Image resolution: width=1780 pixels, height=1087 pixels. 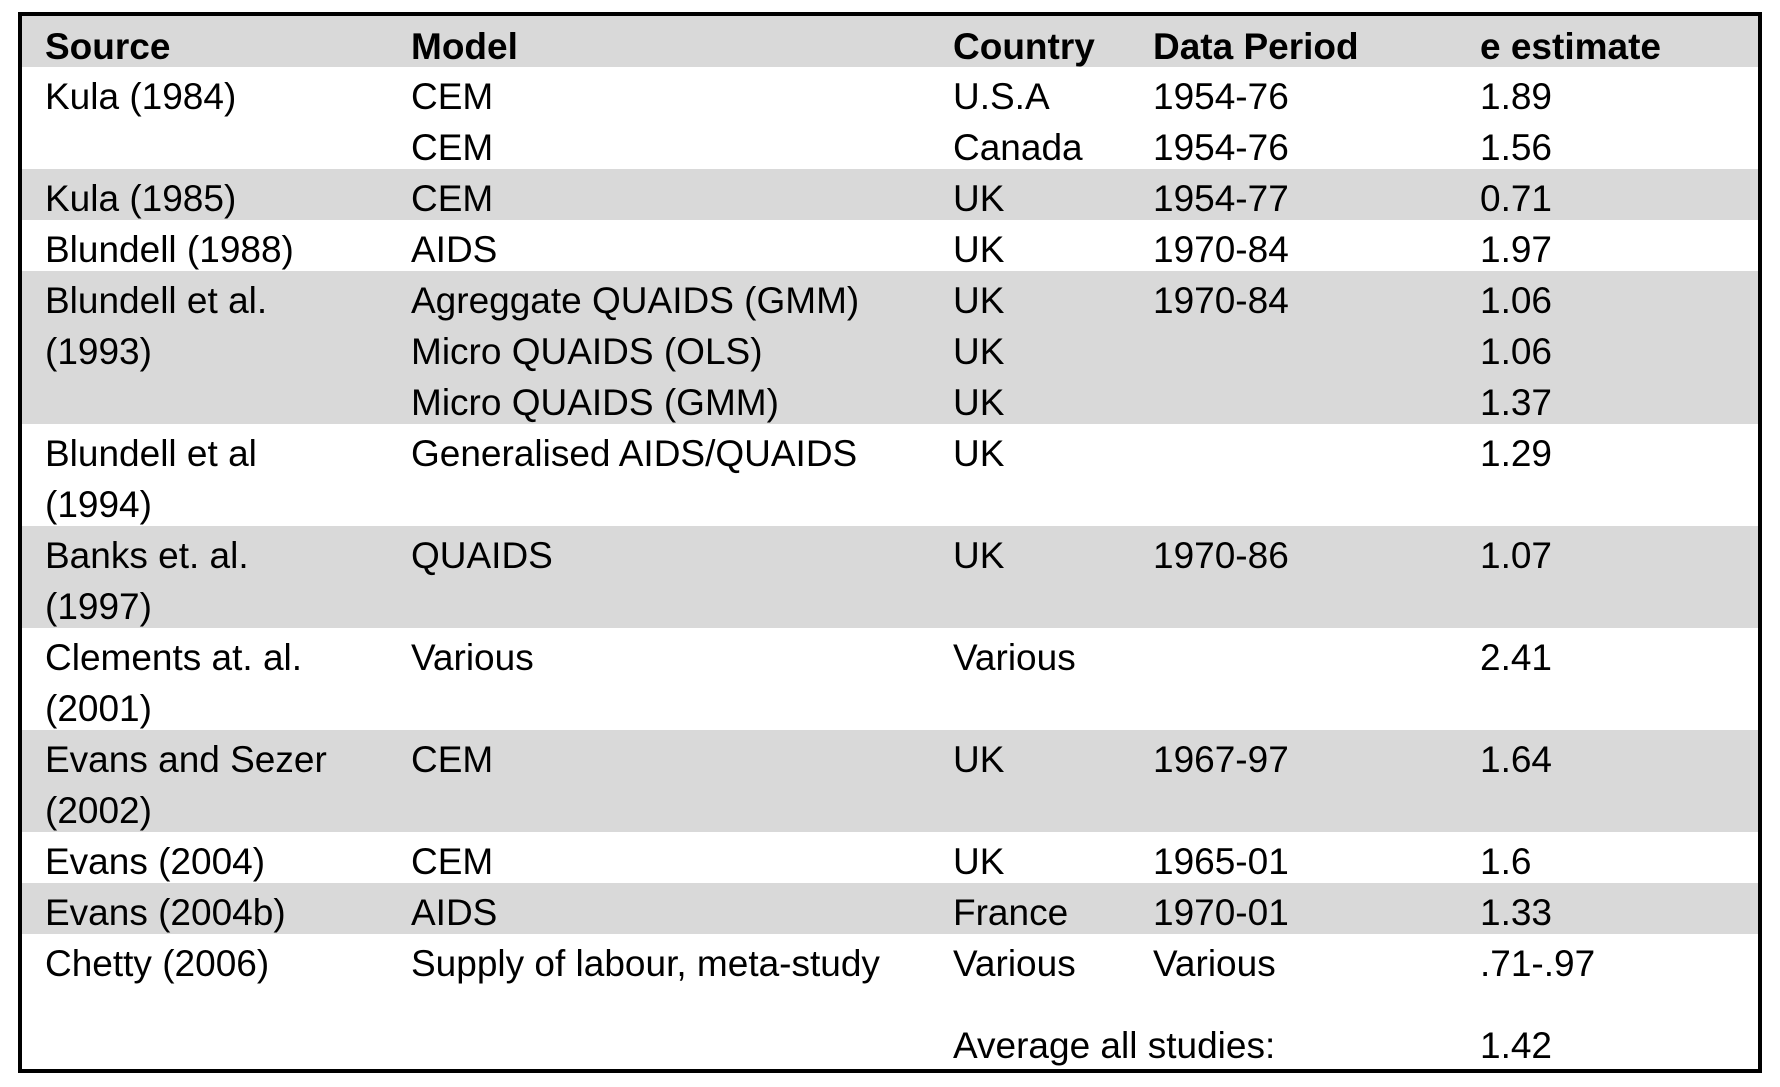 I want to click on source-cell: Evans (2004), so click(x=155, y=861).